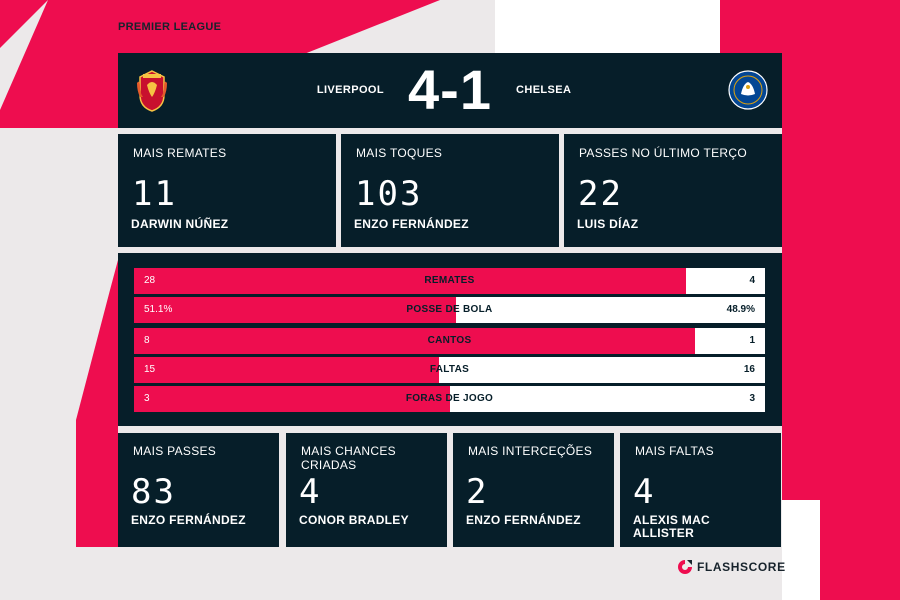  What do you see at coordinates (150, 280) in the screenshot?
I see `stat-home-value: 28` at bounding box center [150, 280].